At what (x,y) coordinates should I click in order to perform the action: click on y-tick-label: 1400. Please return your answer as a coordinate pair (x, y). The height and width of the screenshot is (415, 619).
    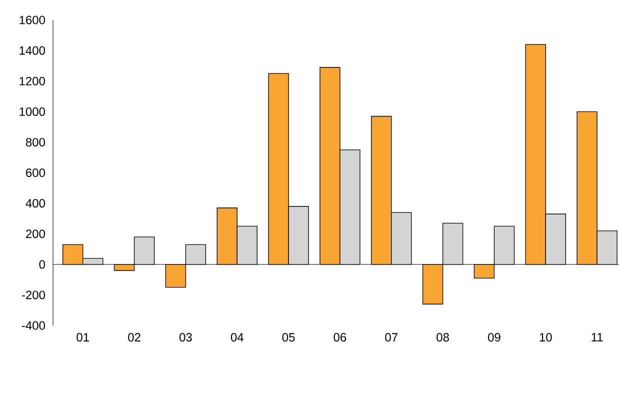
    Looking at the image, I should click on (33, 51).